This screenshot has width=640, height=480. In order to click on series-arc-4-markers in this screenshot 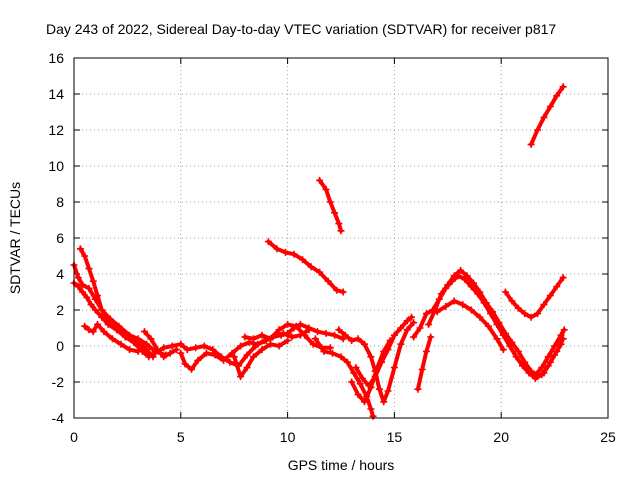, I will do `click(111, 337)`.